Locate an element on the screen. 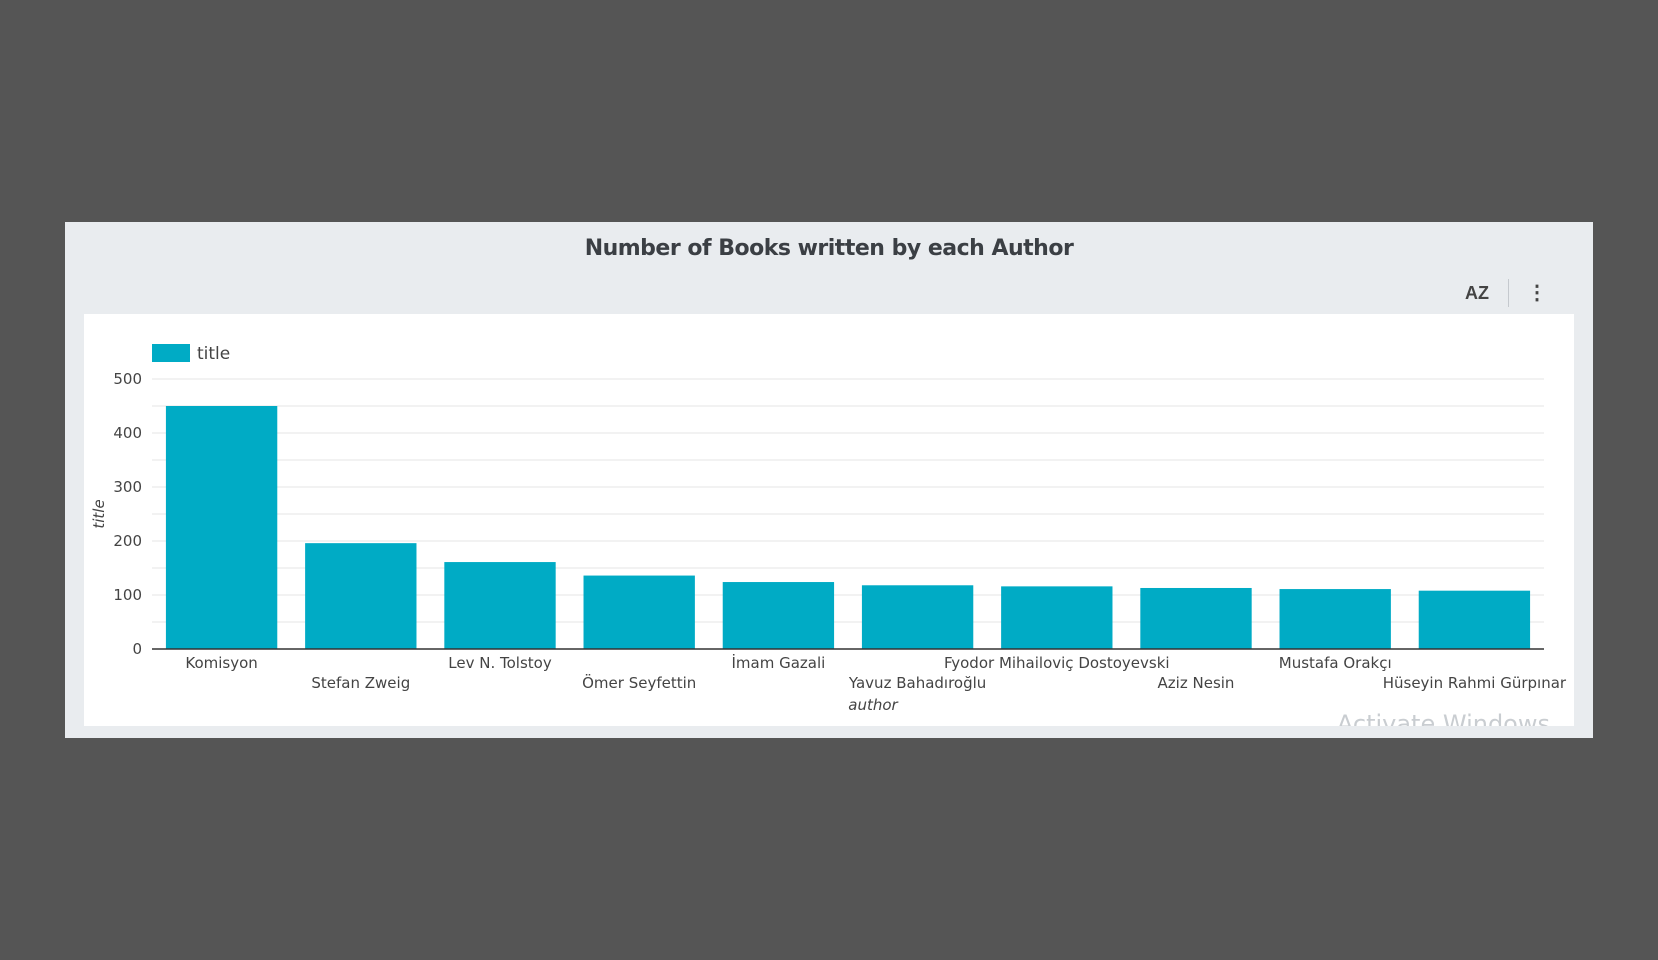 The height and width of the screenshot is (960, 1658). x-tick-label: Lev N. Tolstoy is located at coordinates (500, 663).